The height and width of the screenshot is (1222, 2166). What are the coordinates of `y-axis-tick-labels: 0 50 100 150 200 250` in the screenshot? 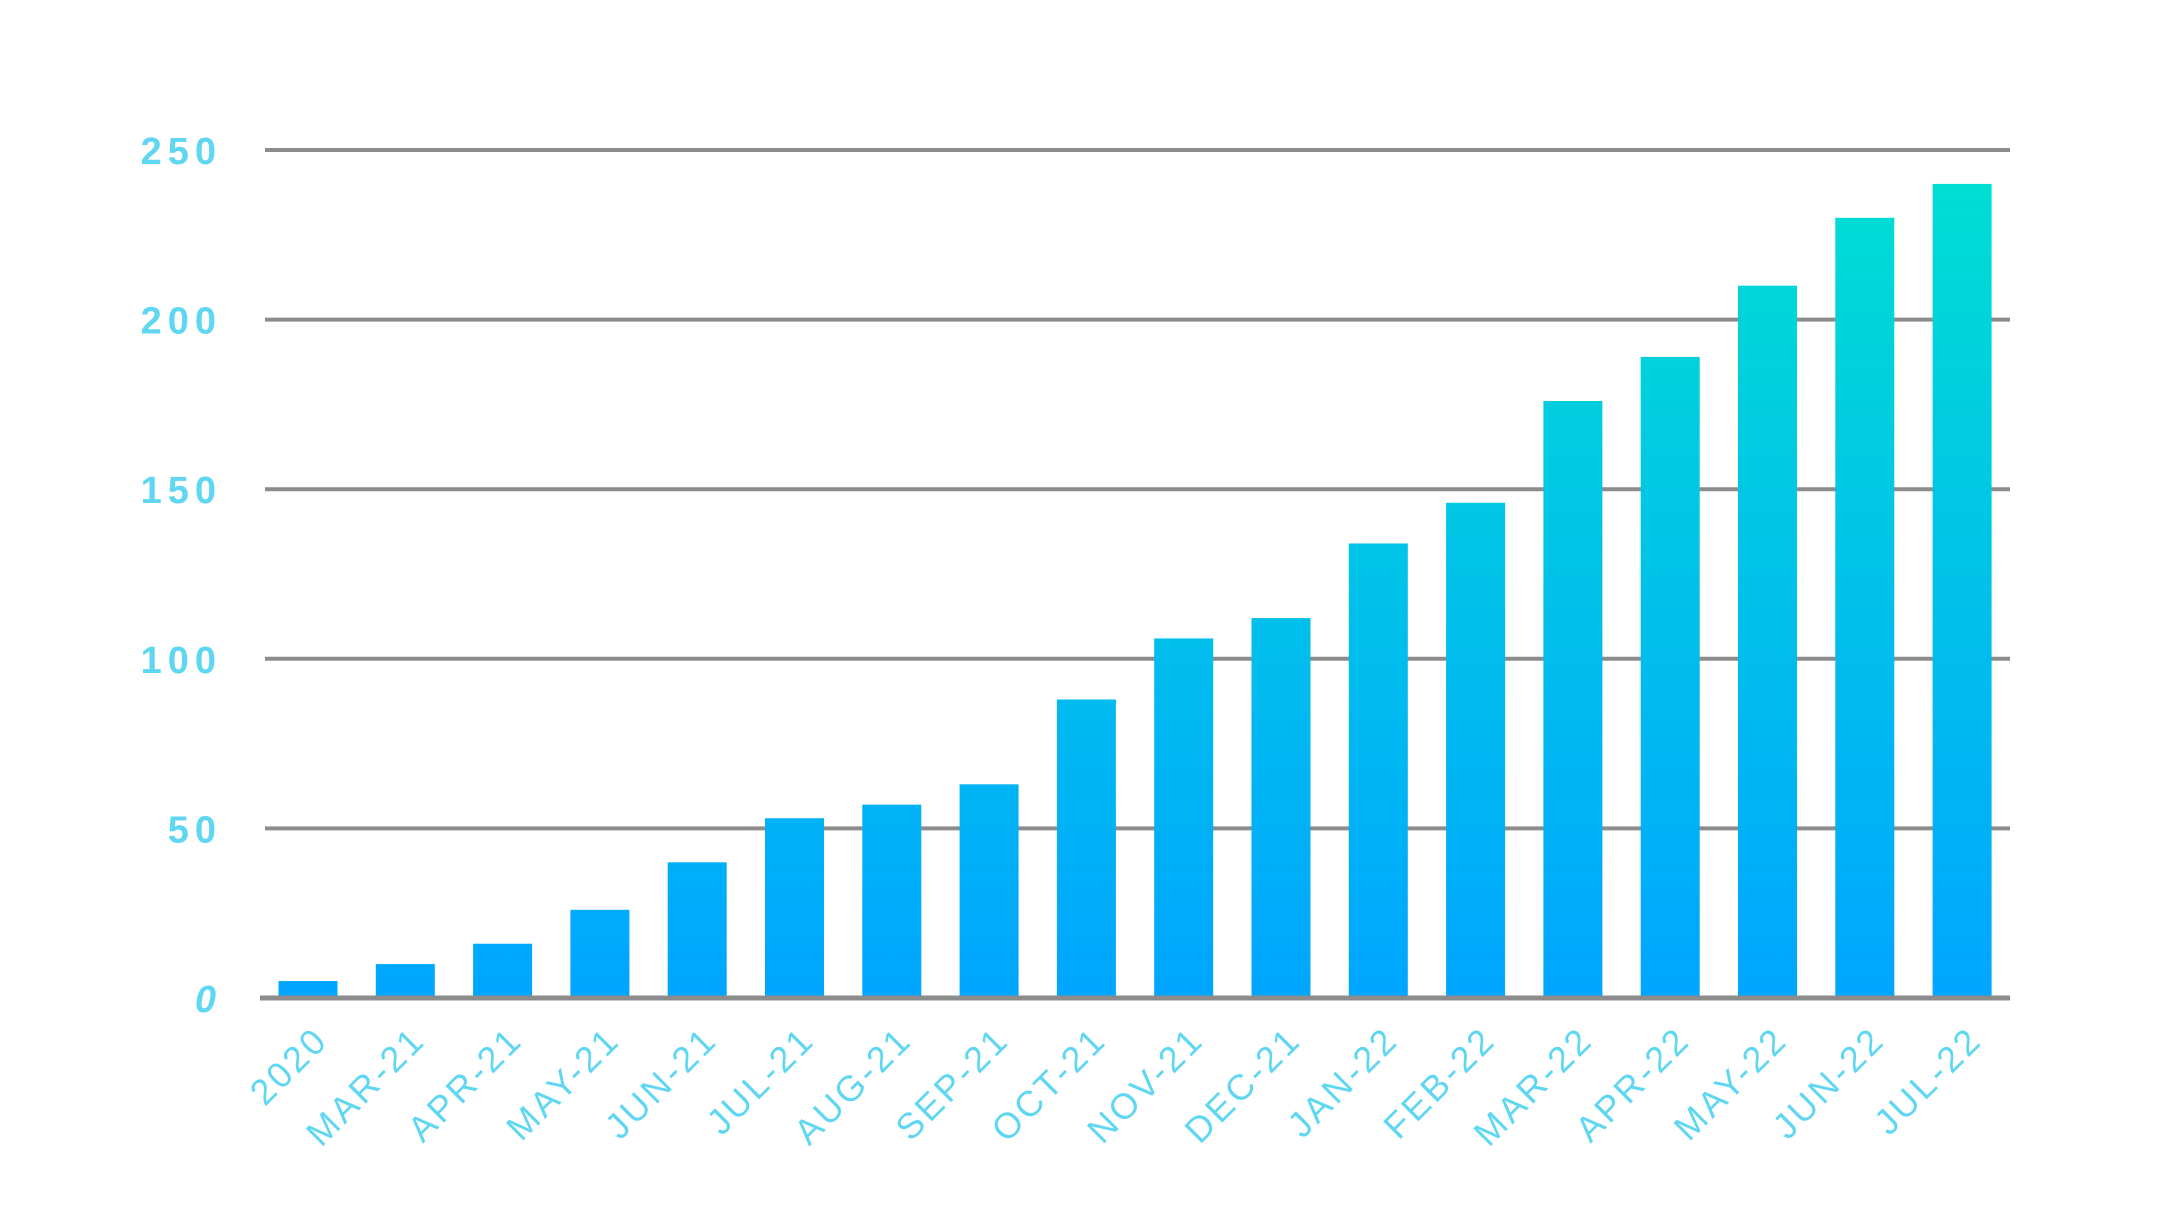 It's located at (181, 576).